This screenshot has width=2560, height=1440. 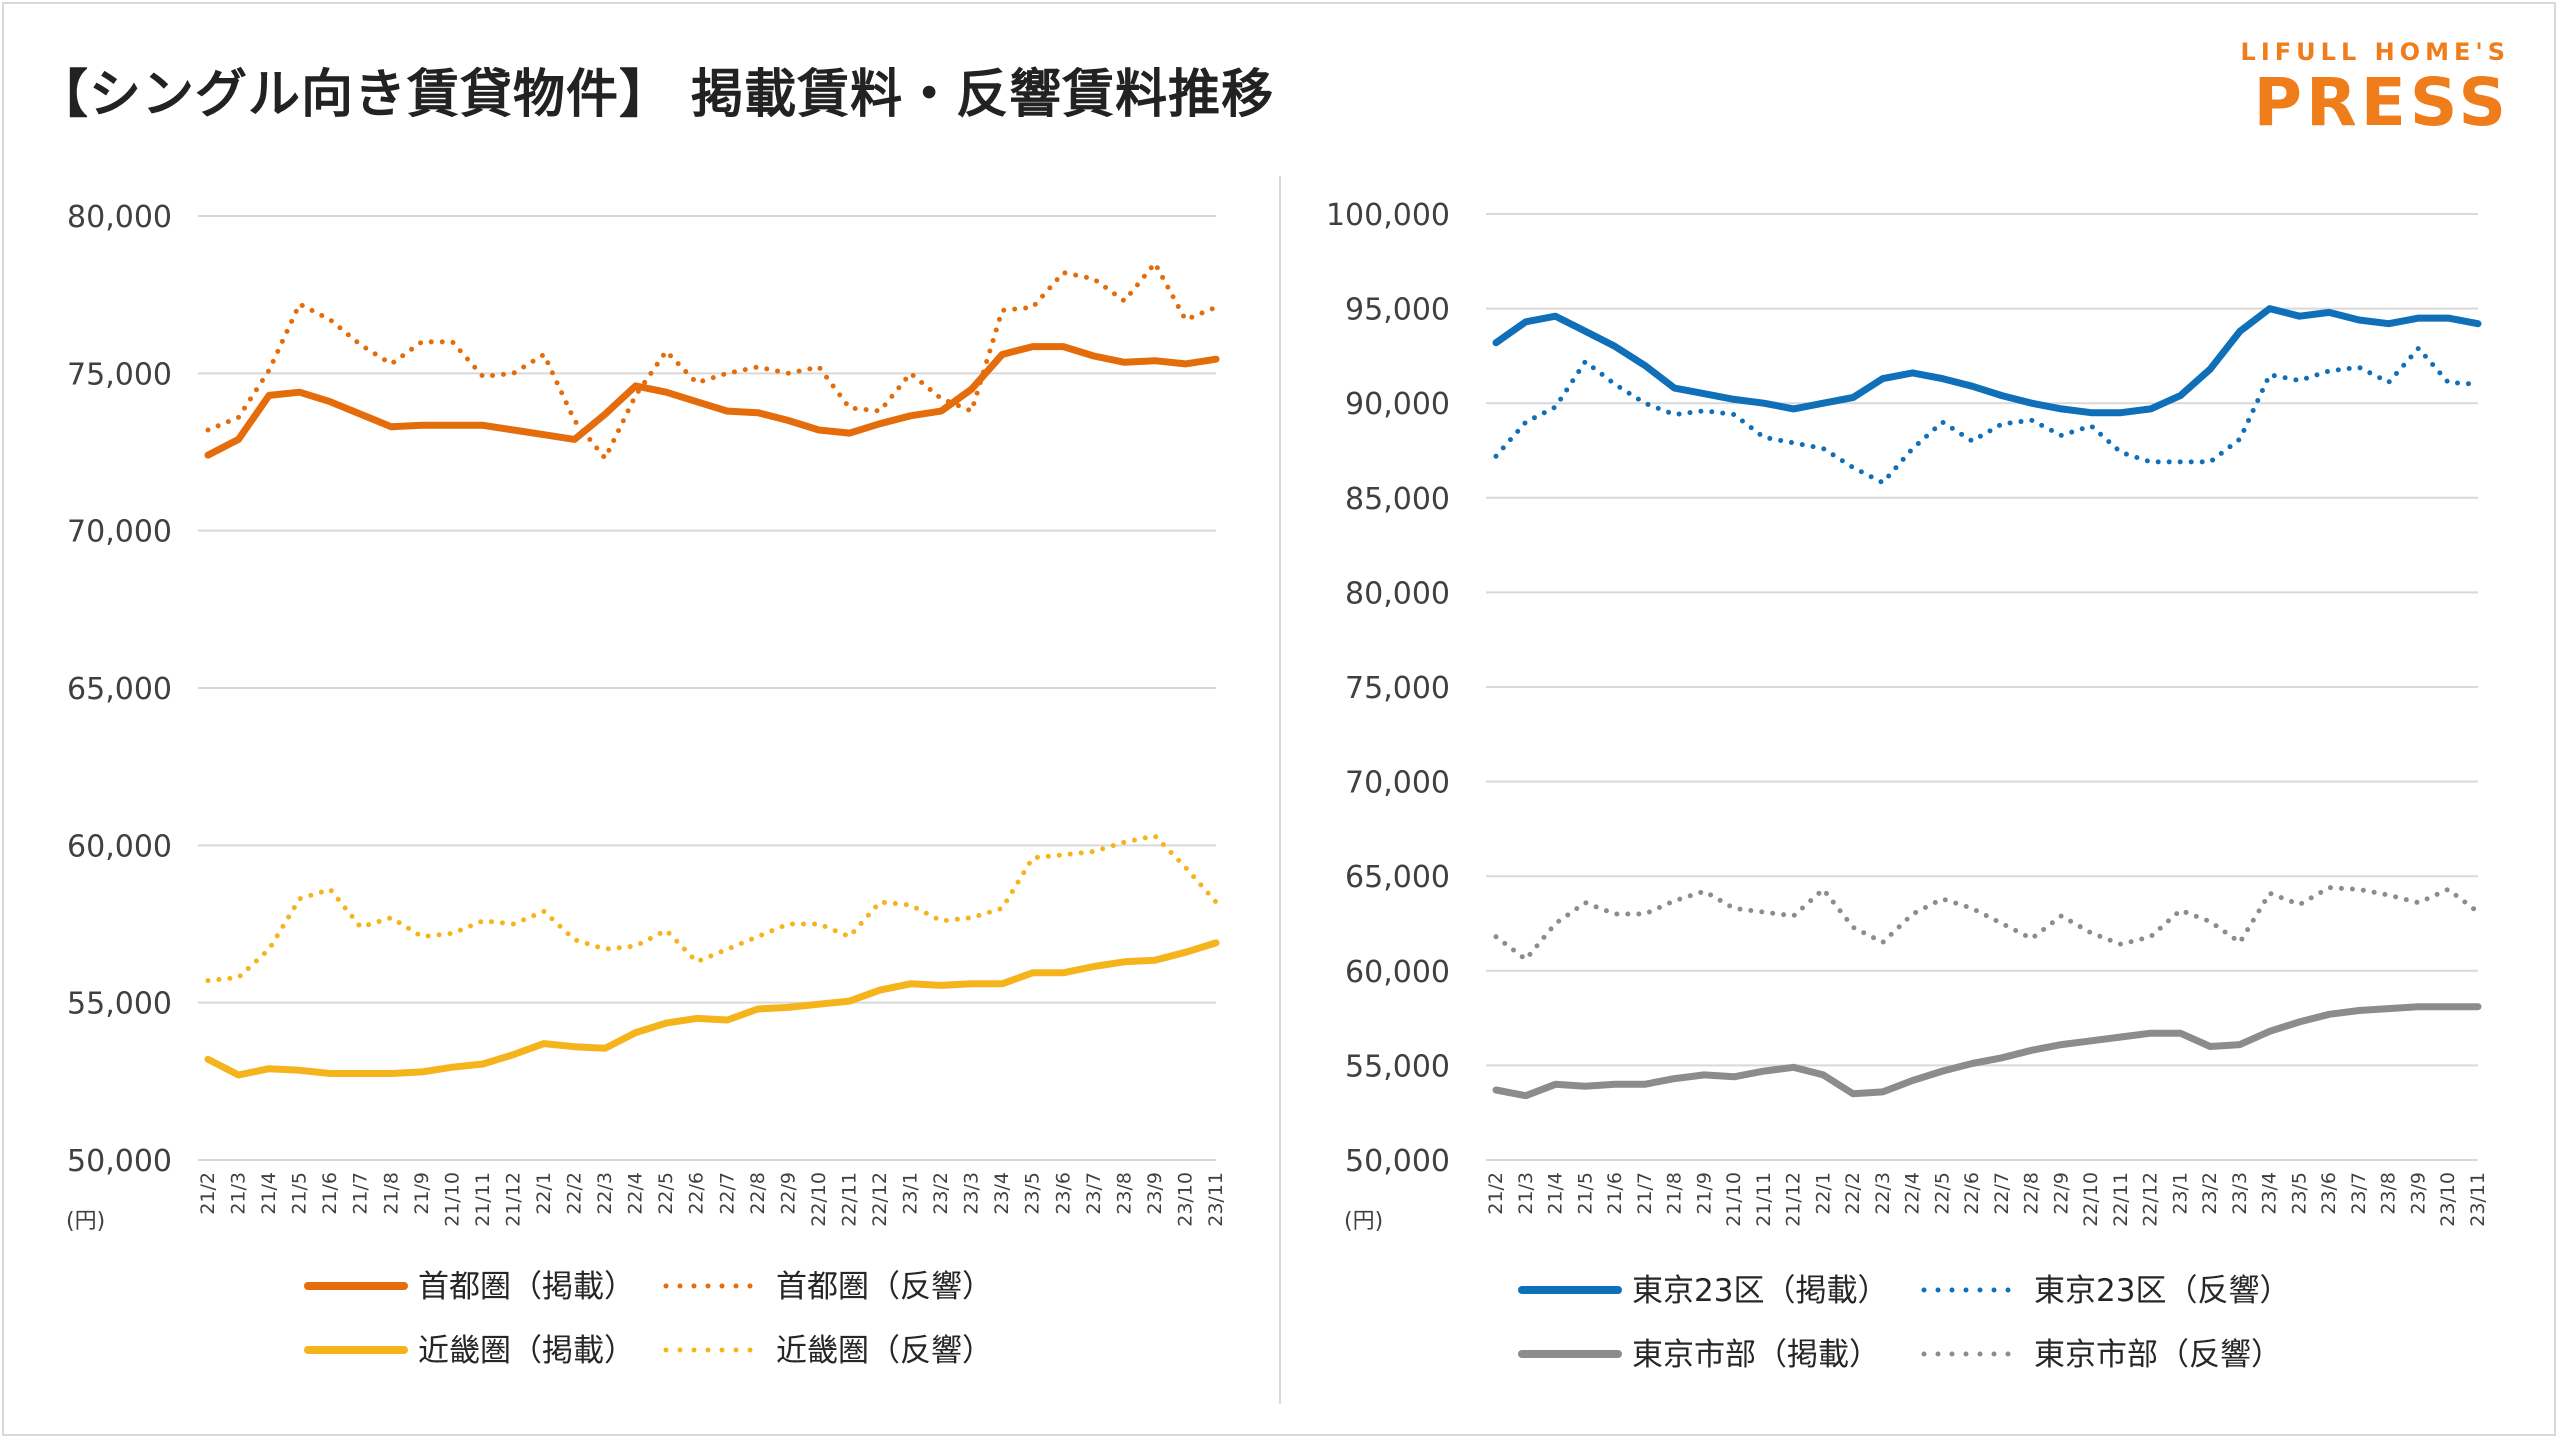 What do you see at coordinates (526, 1351) in the screenshot?
I see `legend-label: 近畿圏（掲載）` at bounding box center [526, 1351].